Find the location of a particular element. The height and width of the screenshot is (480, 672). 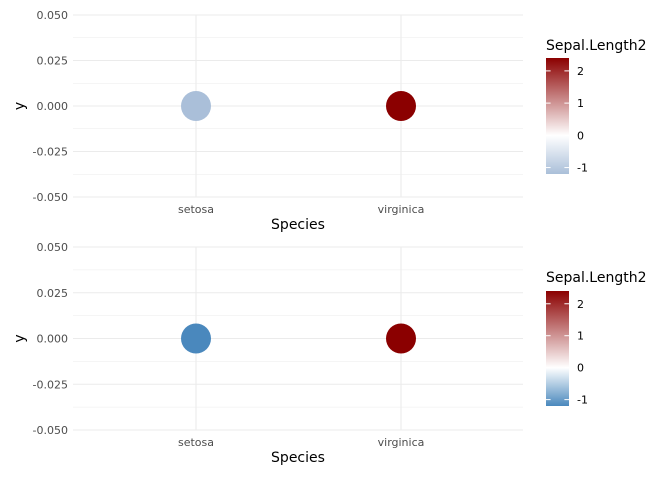

legend-2: Sepal.Length2 2 1 0 -1 is located at coordinates (596, 338).